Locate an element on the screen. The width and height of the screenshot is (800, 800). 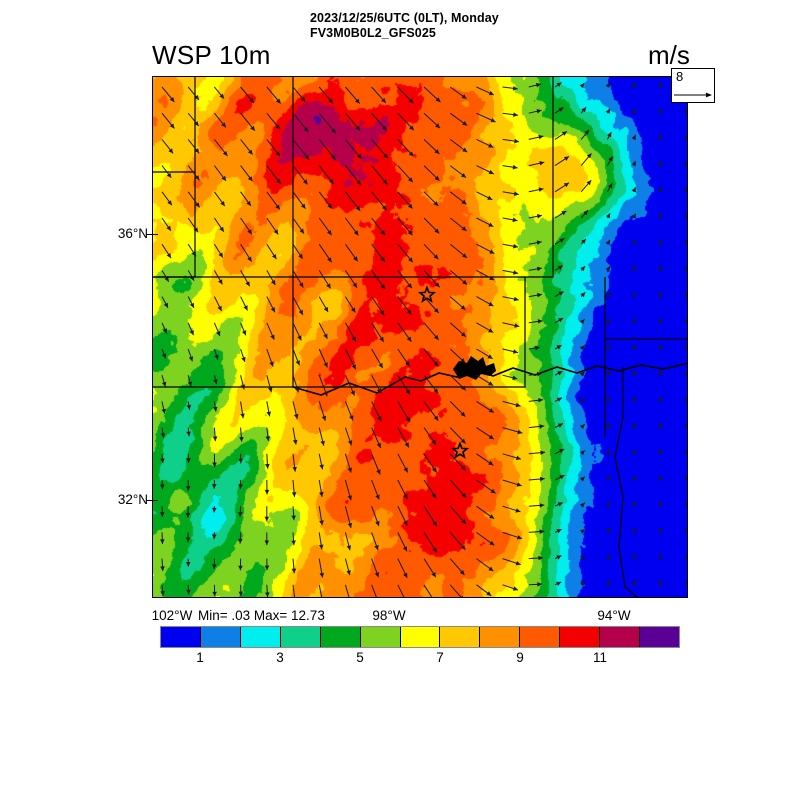
colorbar-tick-7: 7 is located at coordinates (440, 657).